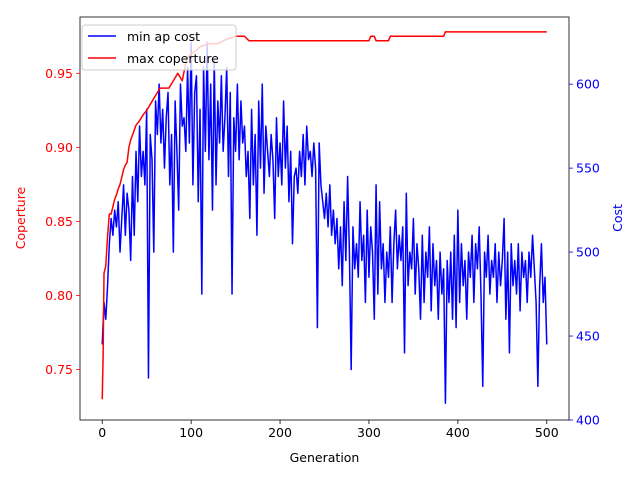 The width and height of the screenshot is (640, 480). I want to click on y-left-axis-label: Coperture, so click(20, 217).